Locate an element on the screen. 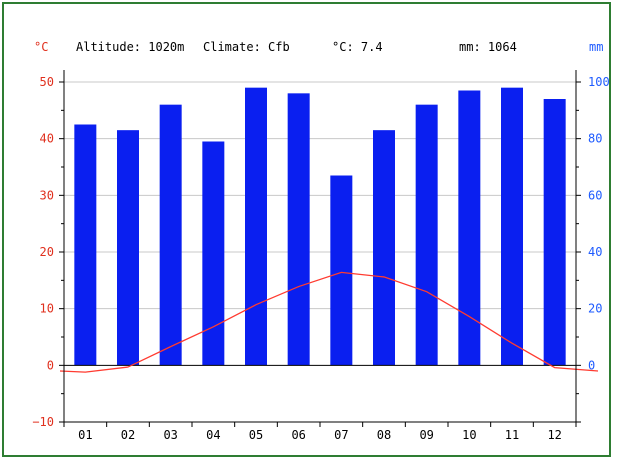 The image size is (617, 461). right-axis-tick-label: 40 is located at coordinates (595, 252).